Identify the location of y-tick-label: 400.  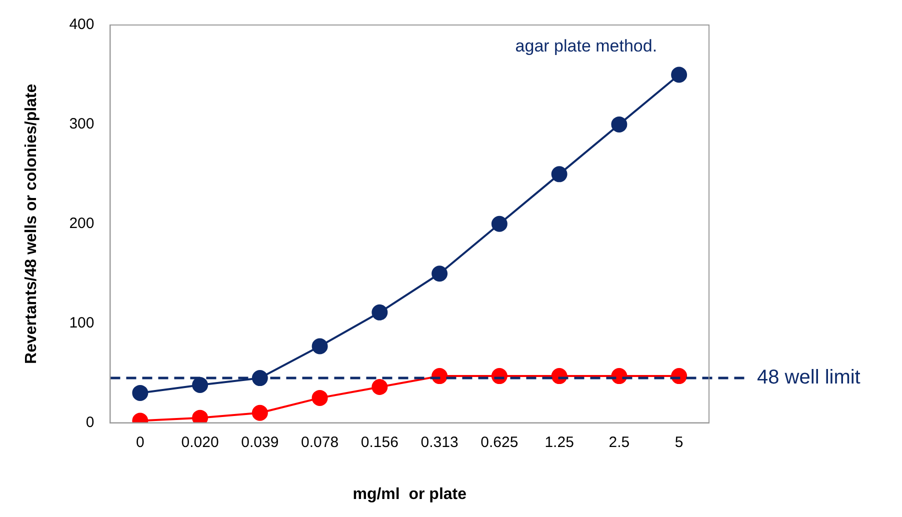
(81, 25).